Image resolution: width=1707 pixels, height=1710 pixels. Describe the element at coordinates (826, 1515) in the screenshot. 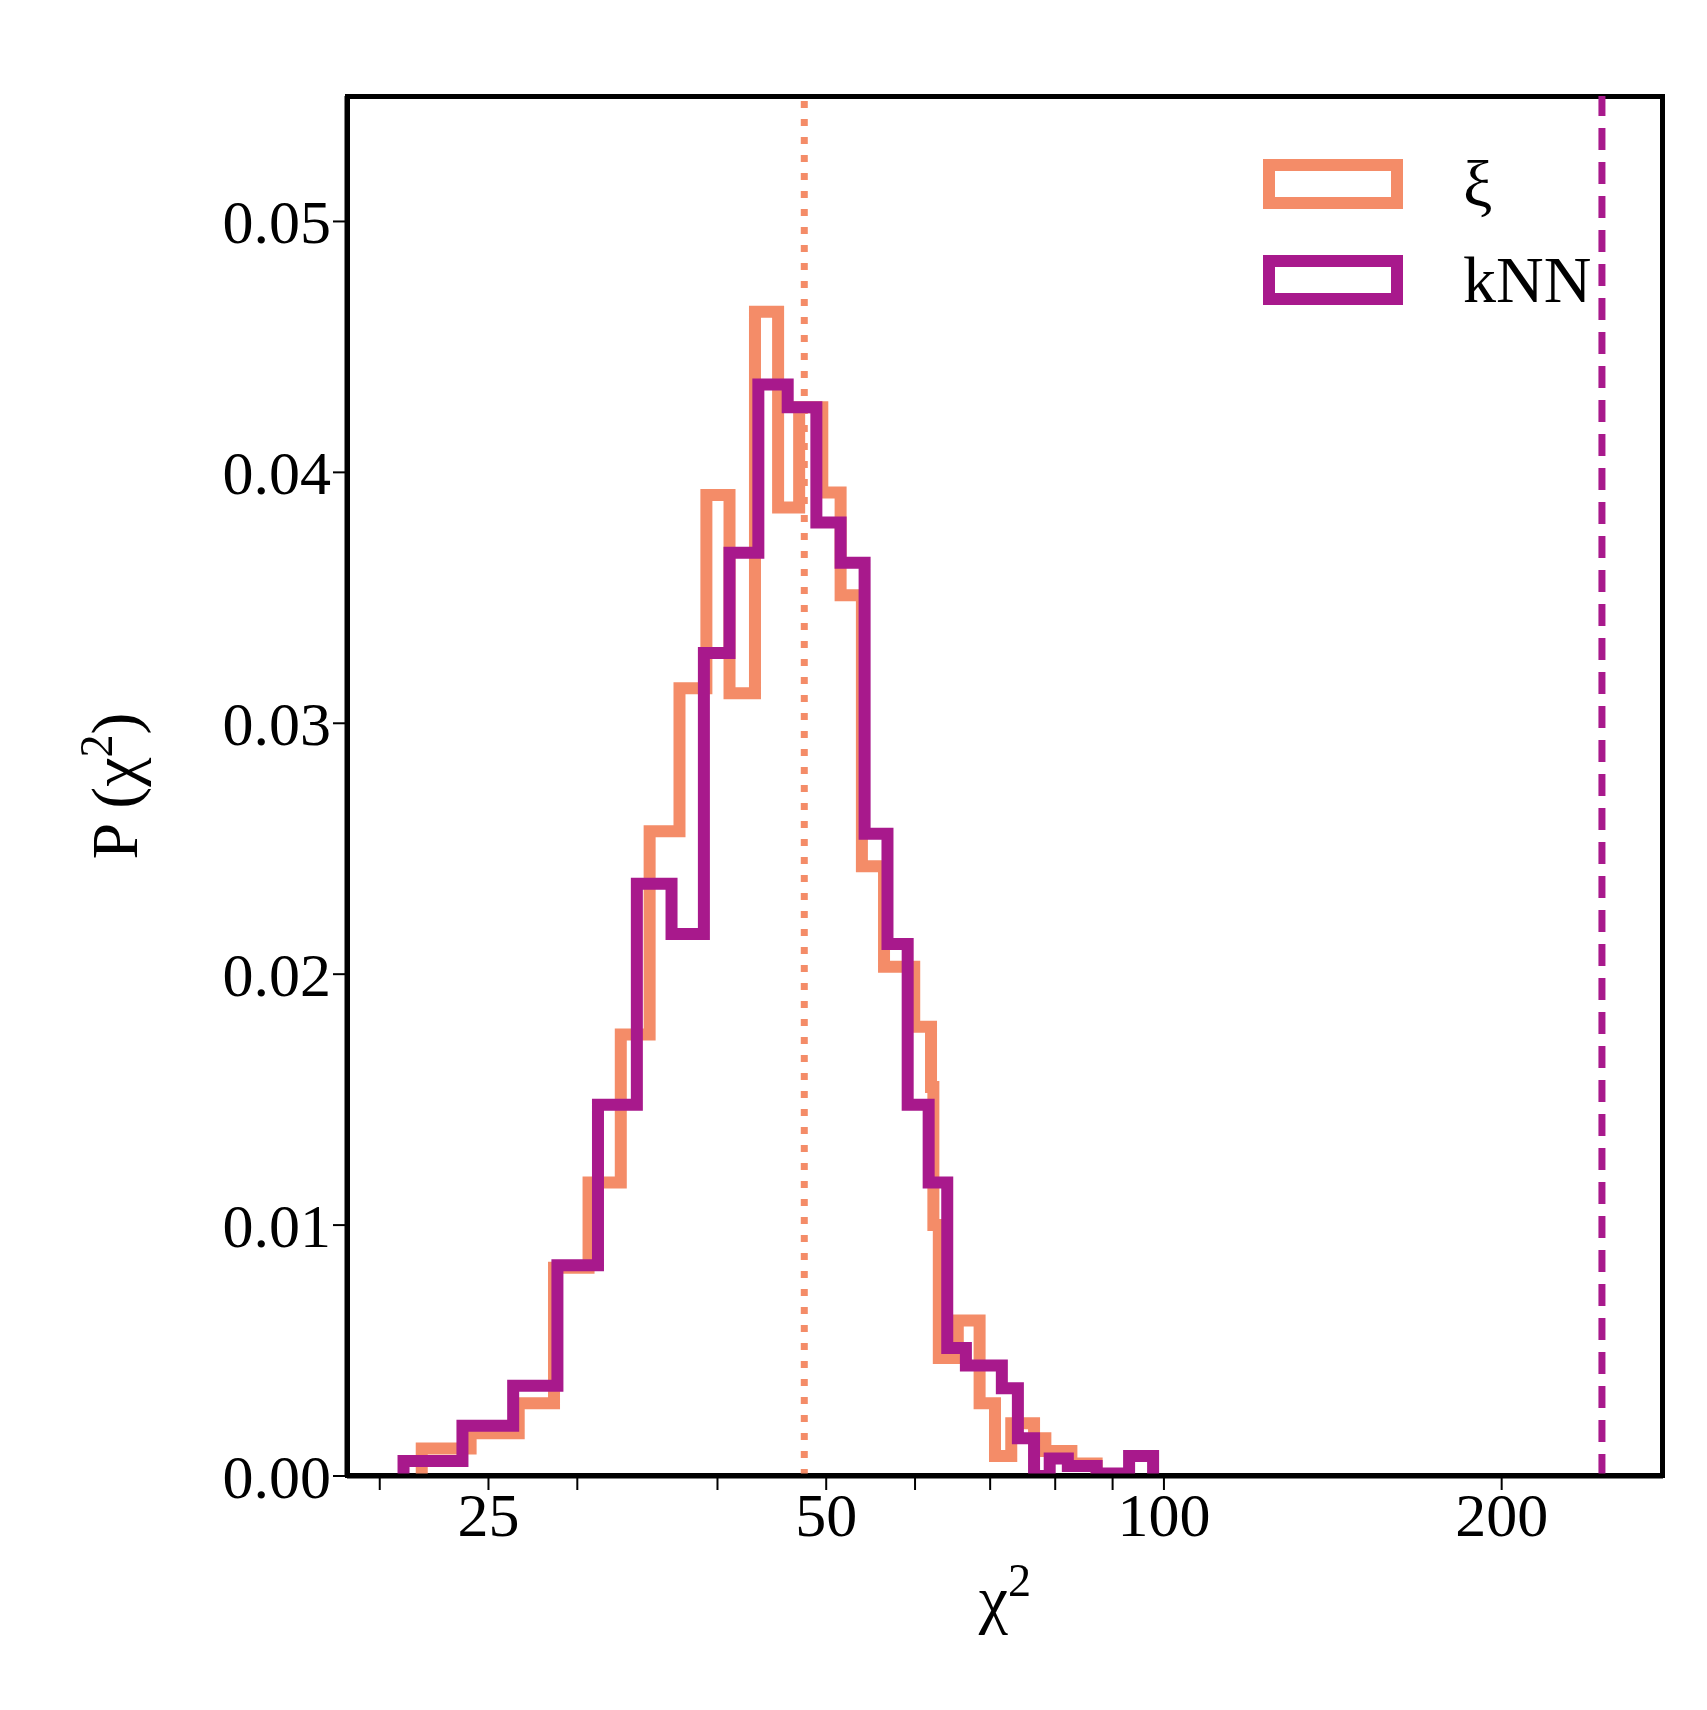

I see `x-tick-label: 50` at that location.